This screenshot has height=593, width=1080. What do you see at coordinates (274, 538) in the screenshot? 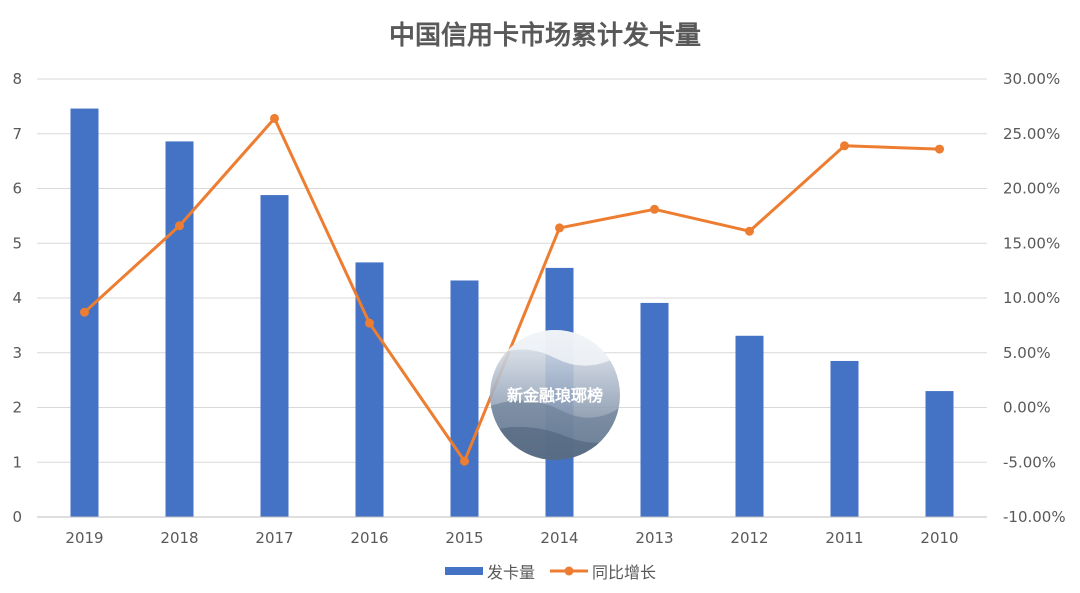
I see `x-tick-label: 2017` at bounding box center [274, 538].